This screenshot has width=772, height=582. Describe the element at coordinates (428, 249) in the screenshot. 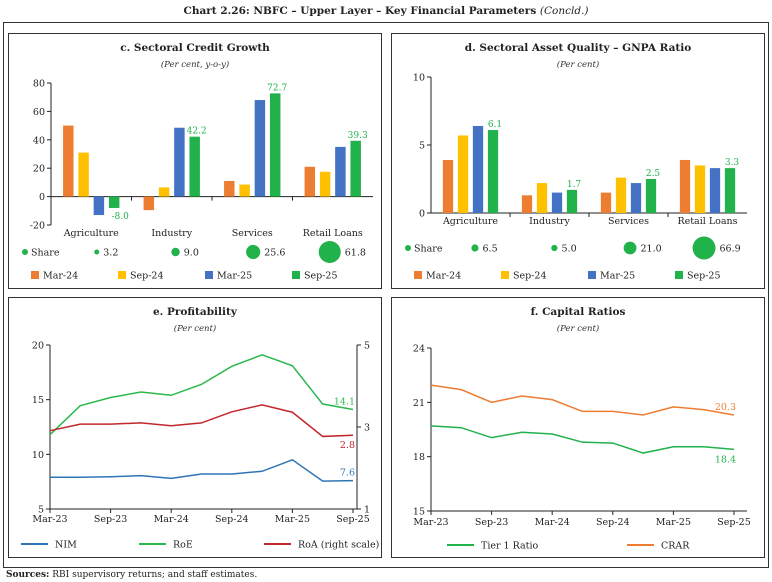

I see `share-legend-label: Share` at that location.